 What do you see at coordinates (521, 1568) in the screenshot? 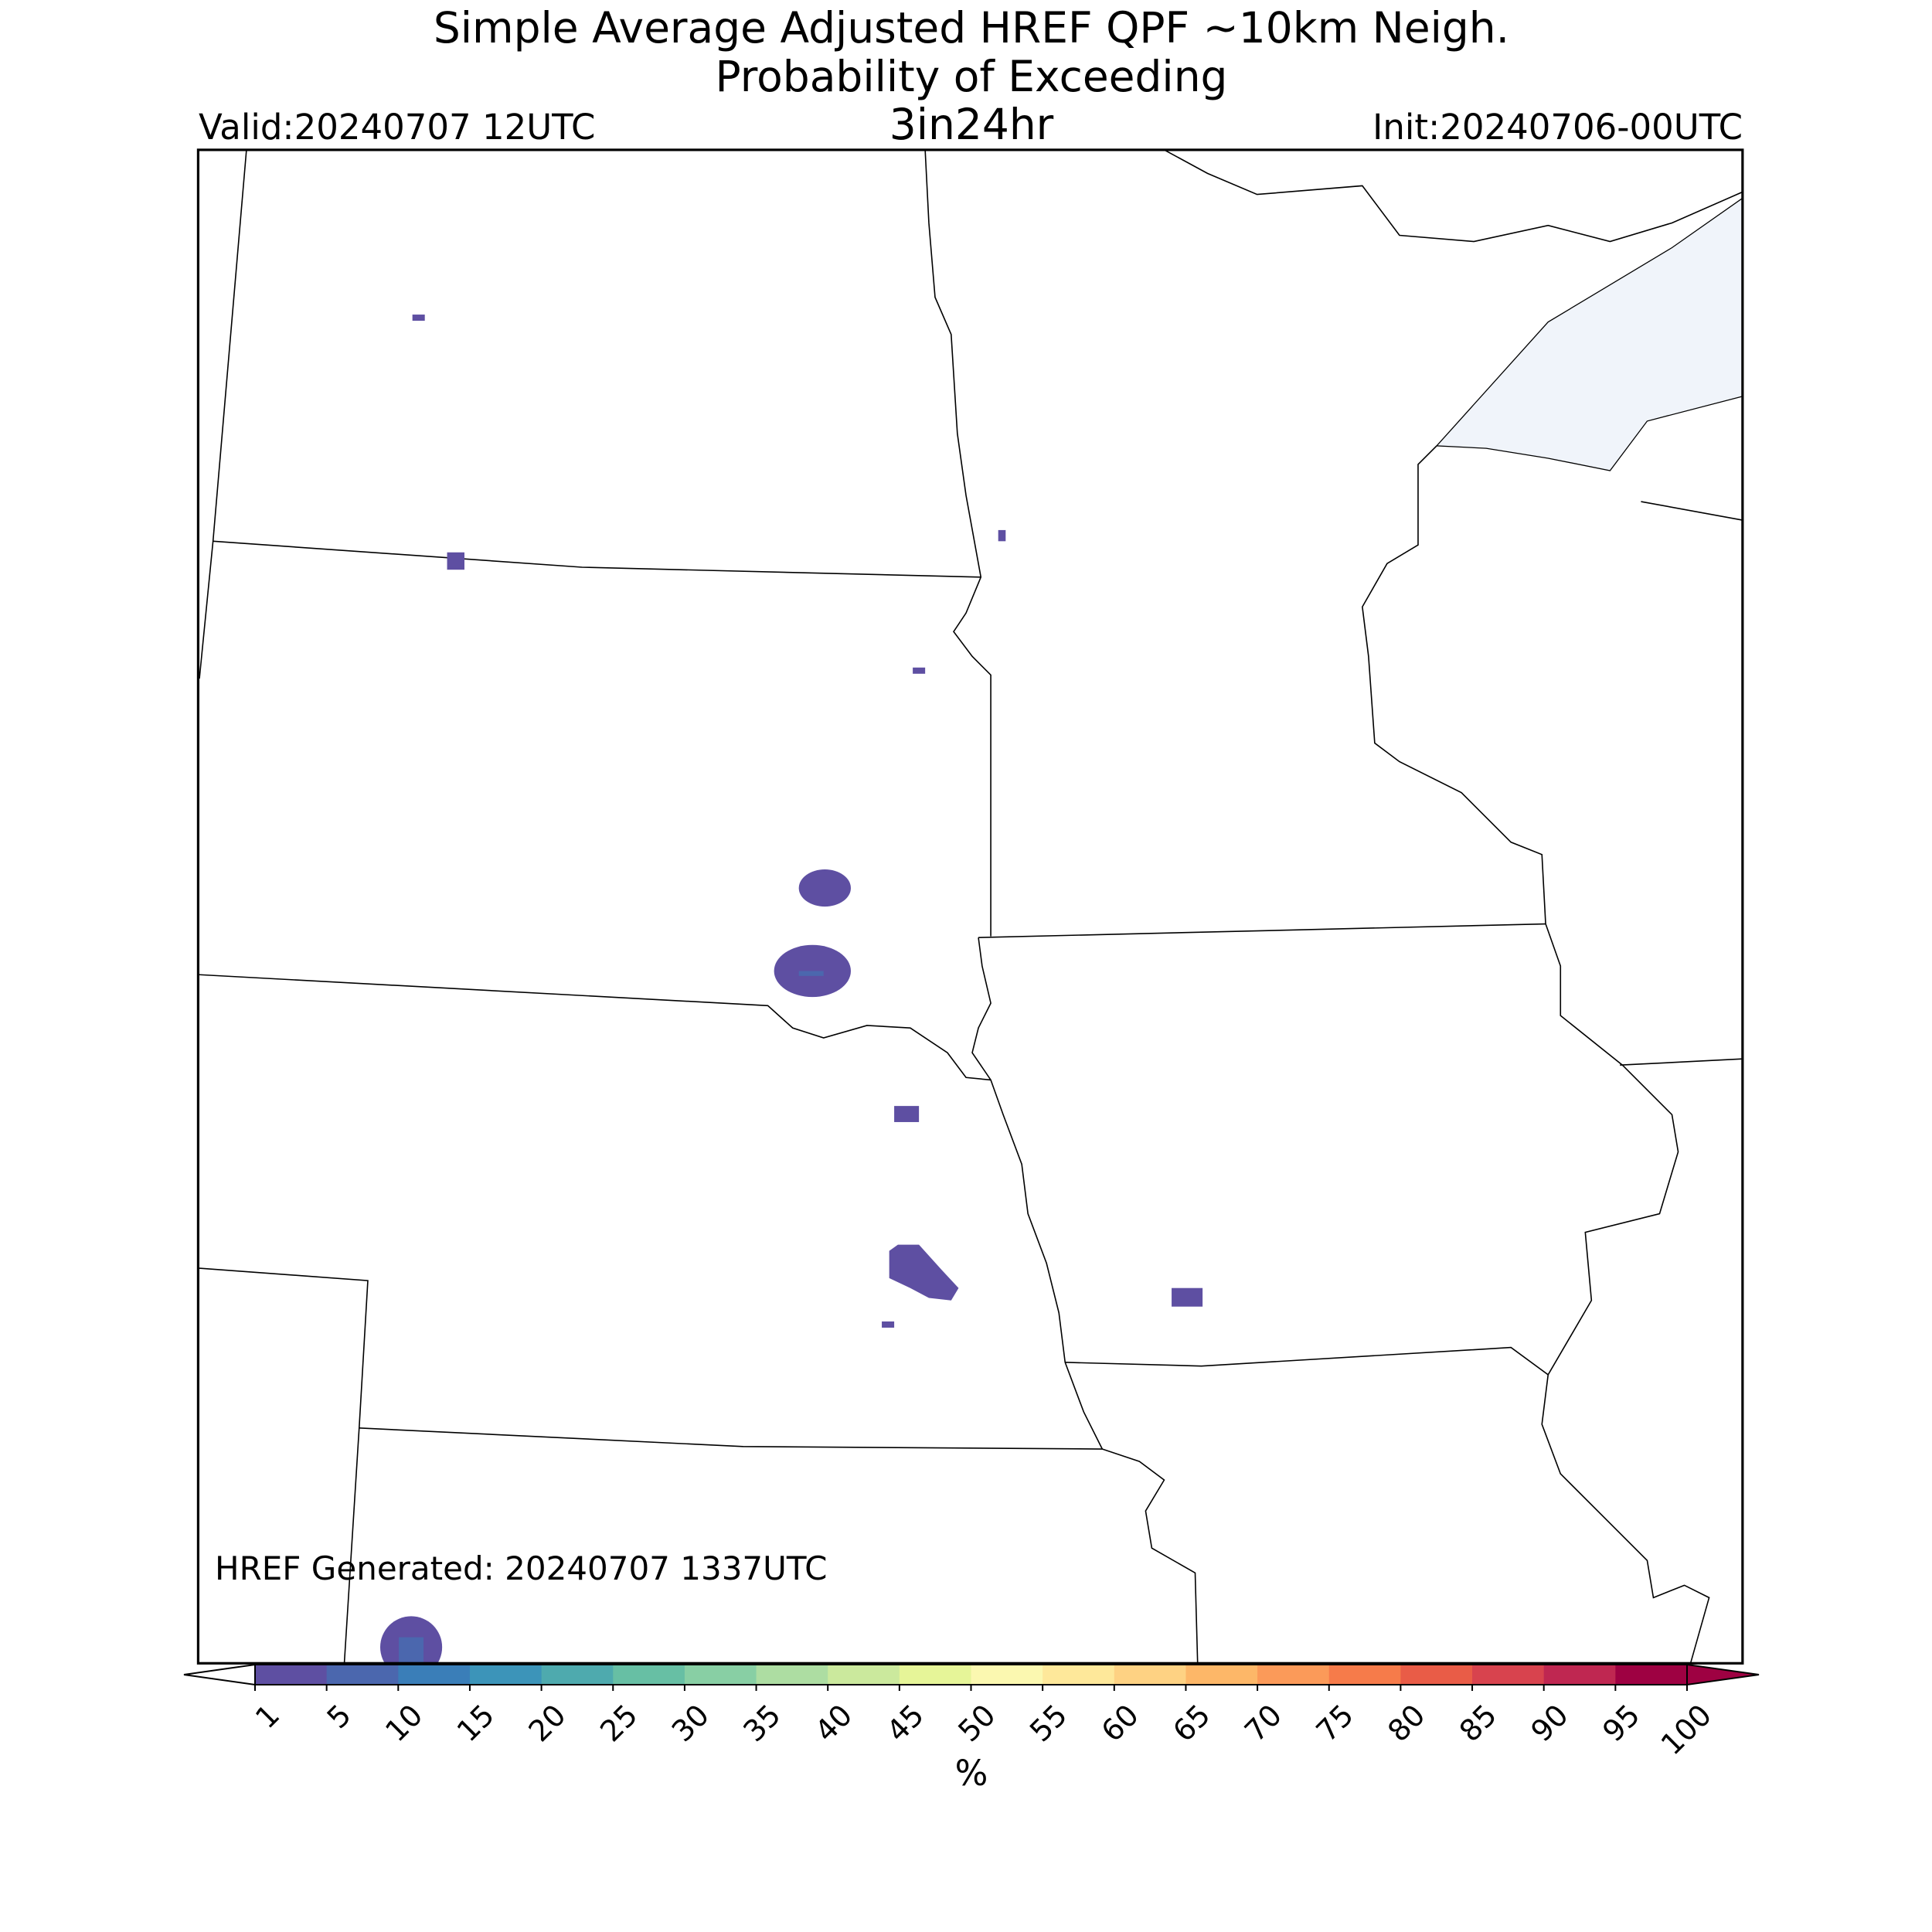
I see `generated-time: HREF Generated: 20240707 1337UTC` at bounding box center [521, 1568].